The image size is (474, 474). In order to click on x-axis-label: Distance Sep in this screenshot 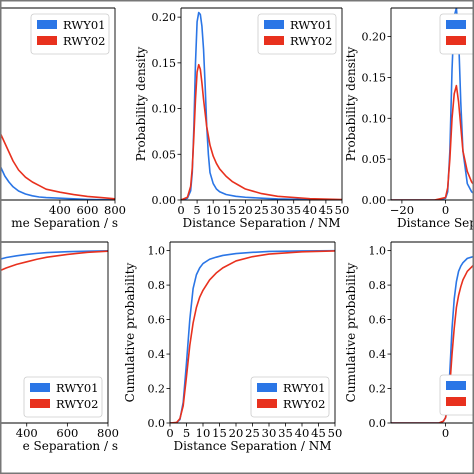, I will do `click(435, 223)`.